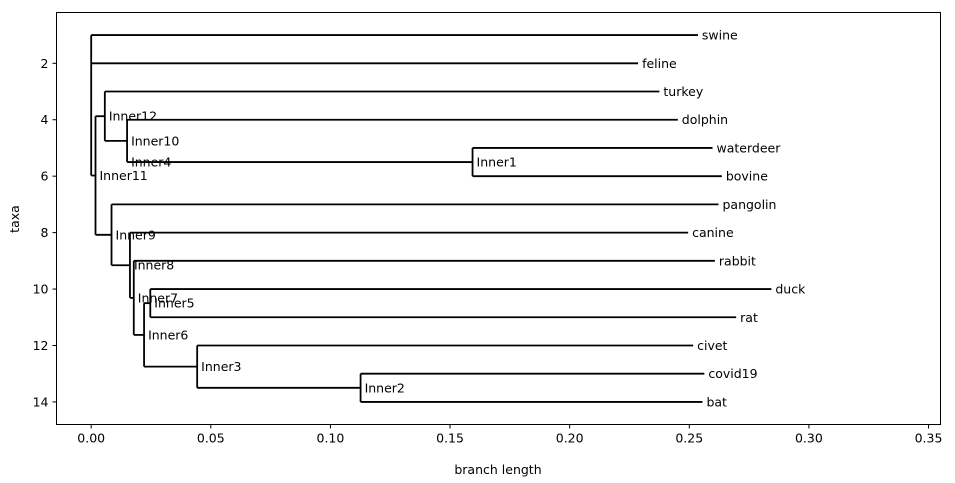 The image size is (955, 483). Describe the element at coordinates (712, 345) in the screenshot. I see `leaf-label-civet: civet` at that location.